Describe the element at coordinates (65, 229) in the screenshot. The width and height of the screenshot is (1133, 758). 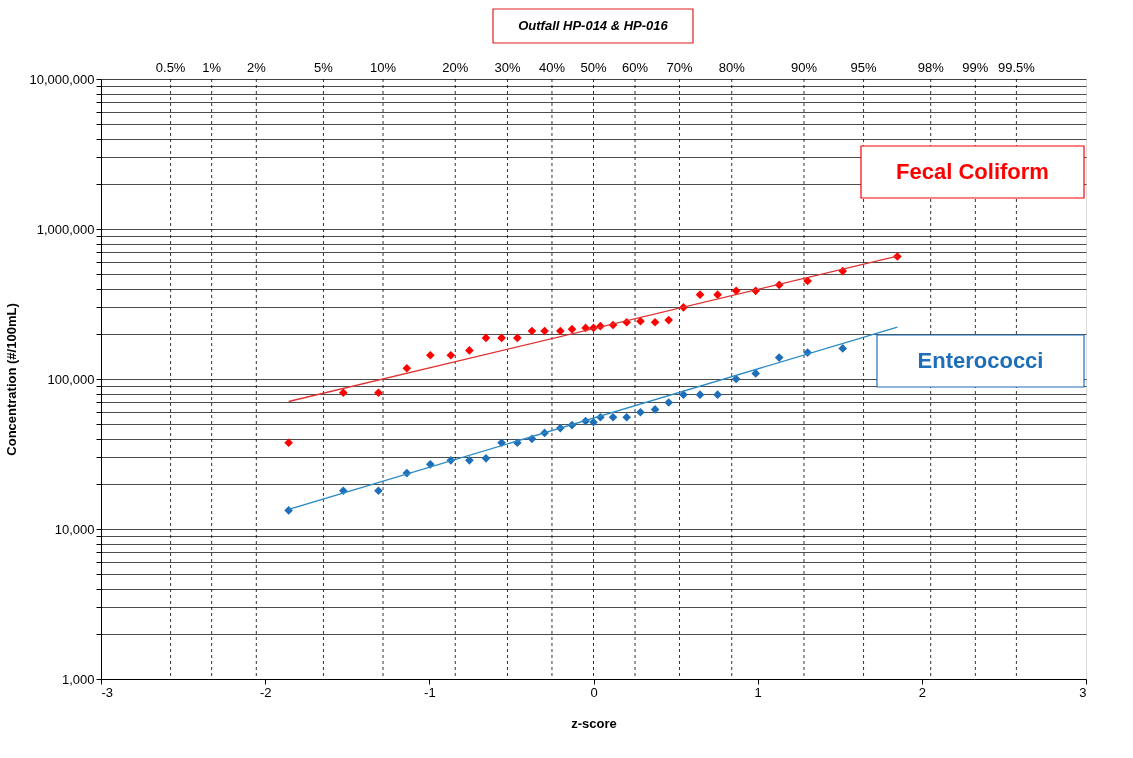
I see `y-tick-label: 1,000,000` at that location.